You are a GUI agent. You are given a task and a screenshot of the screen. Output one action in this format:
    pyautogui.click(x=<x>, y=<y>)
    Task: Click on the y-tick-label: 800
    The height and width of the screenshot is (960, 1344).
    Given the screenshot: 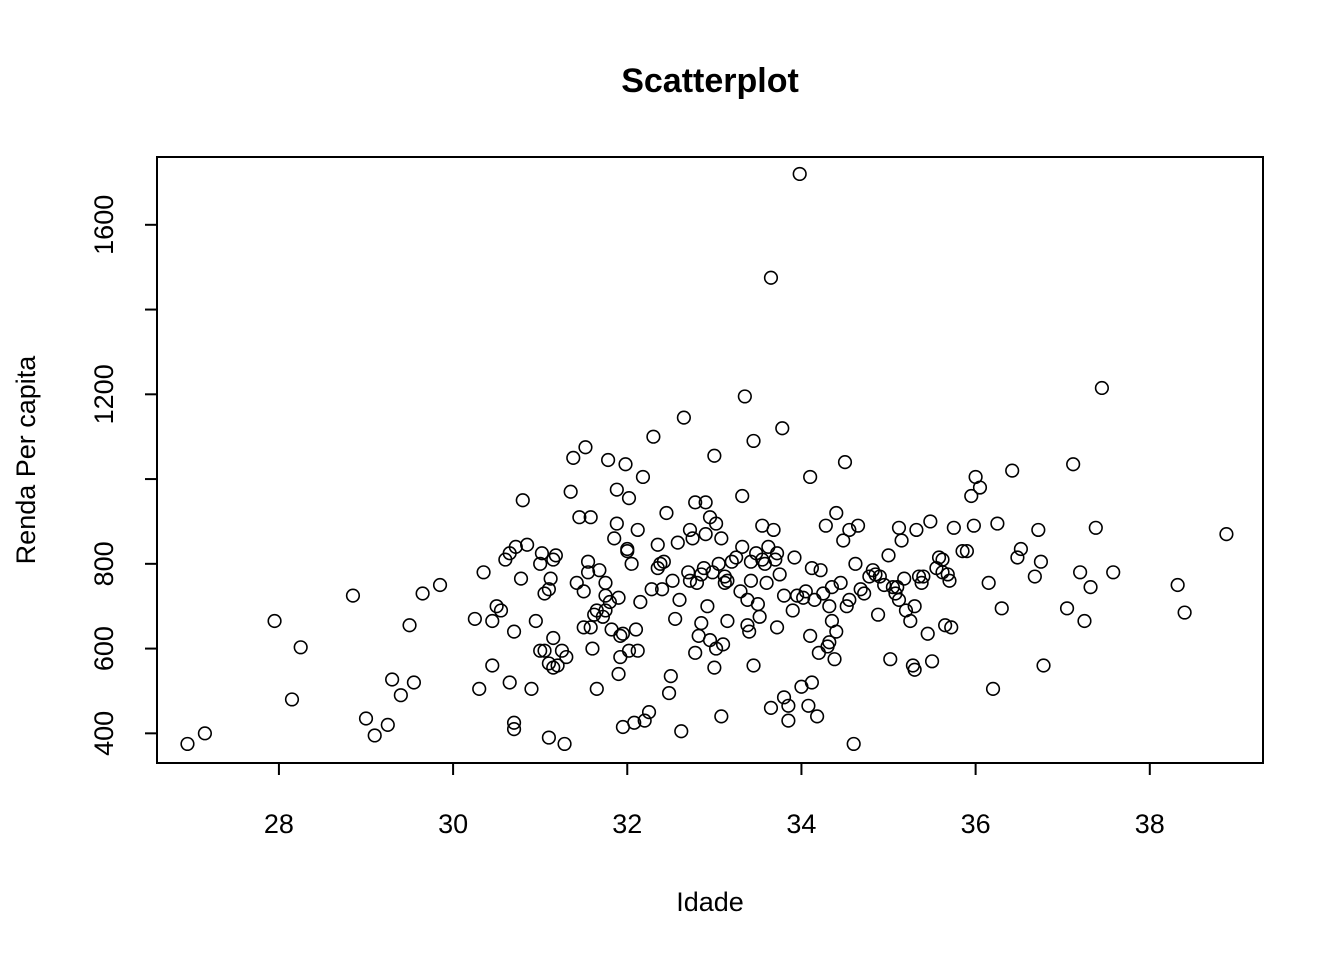 What is the action you would take?
    pyautogui.click(x=104, y=563)
    